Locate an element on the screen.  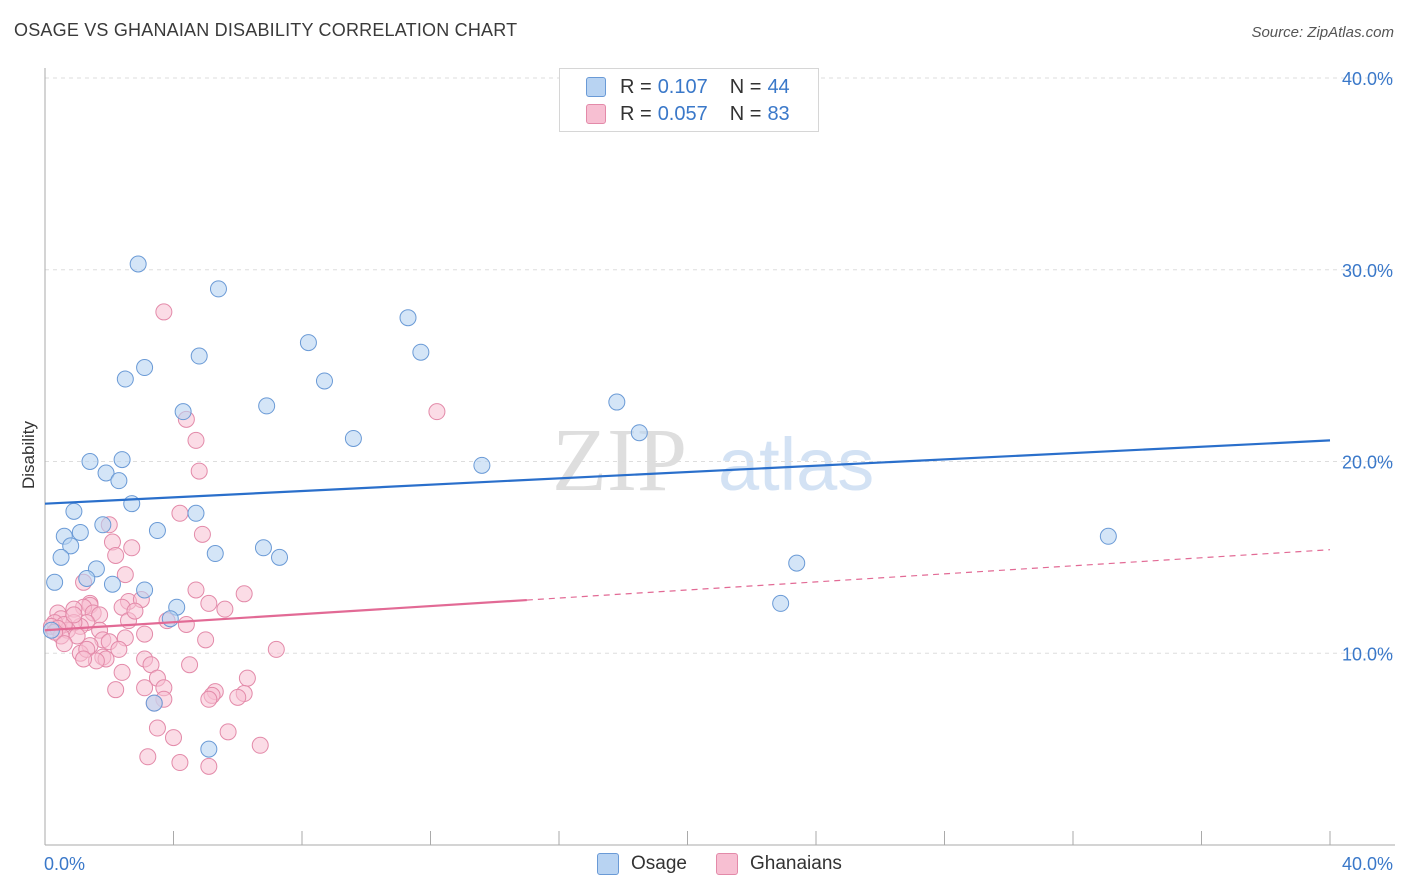
legend-n-label: N = is located at coordinates (745, 113).